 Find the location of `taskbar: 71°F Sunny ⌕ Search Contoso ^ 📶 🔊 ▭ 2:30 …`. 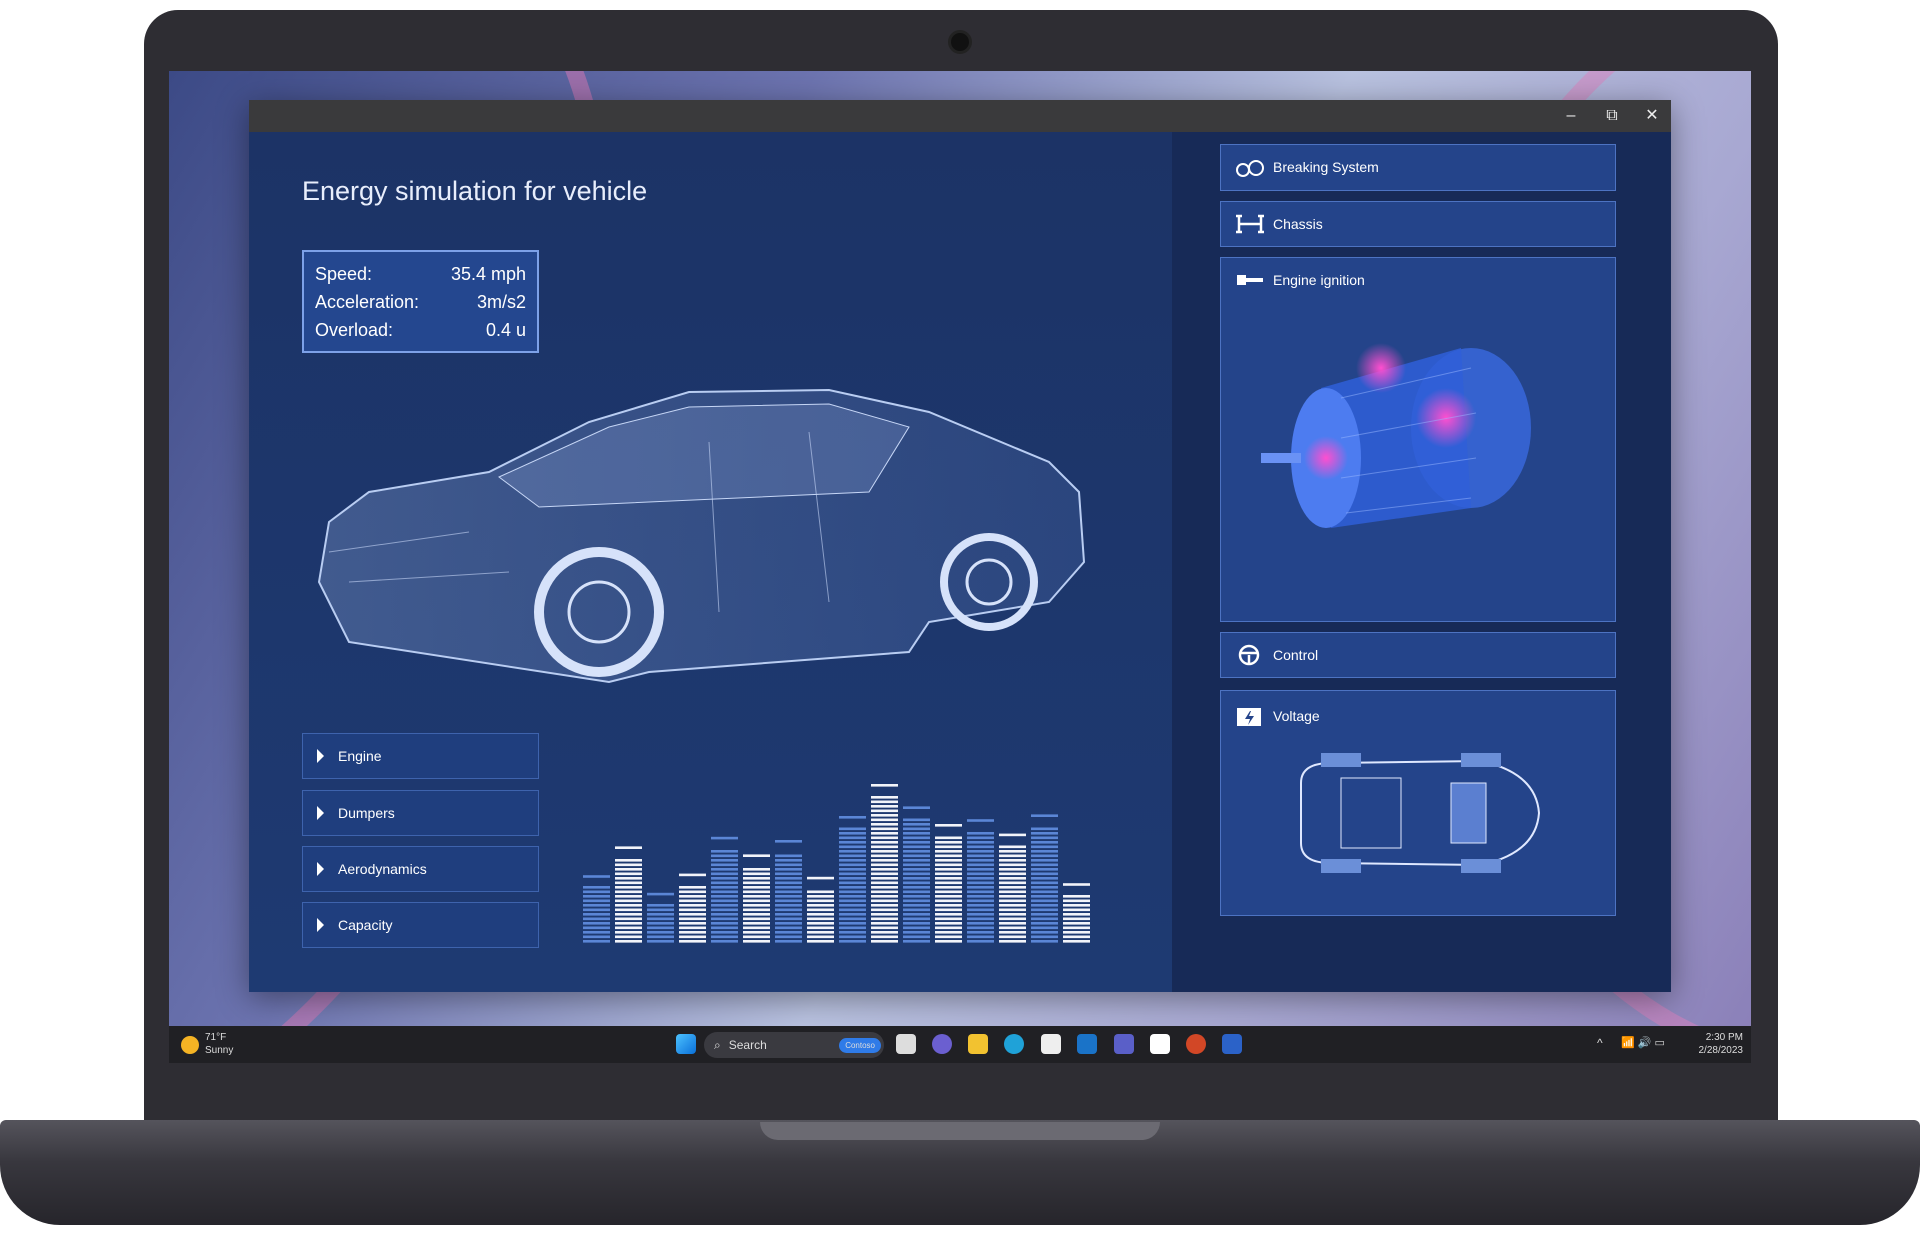

taskbar: 71°F Sunny ⌕ Search Contoso ^ 📶 🔊 ▭ 2:30 … is located at coordinates (960, 1044).